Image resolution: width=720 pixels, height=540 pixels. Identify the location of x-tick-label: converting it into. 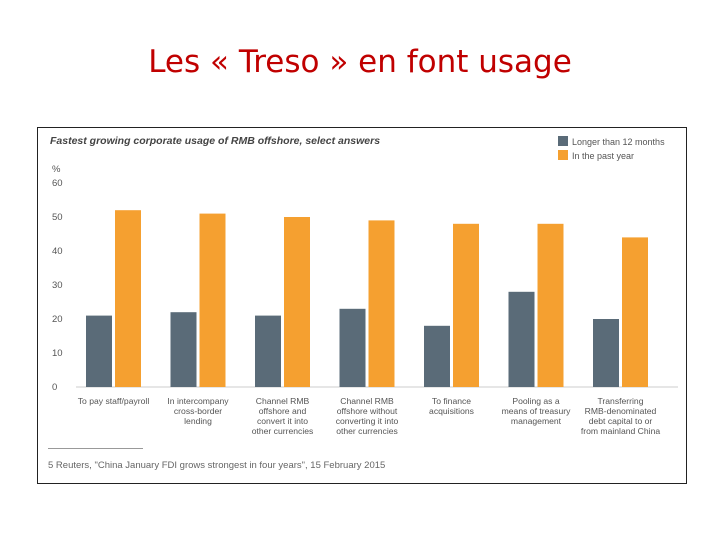
(367, 421).